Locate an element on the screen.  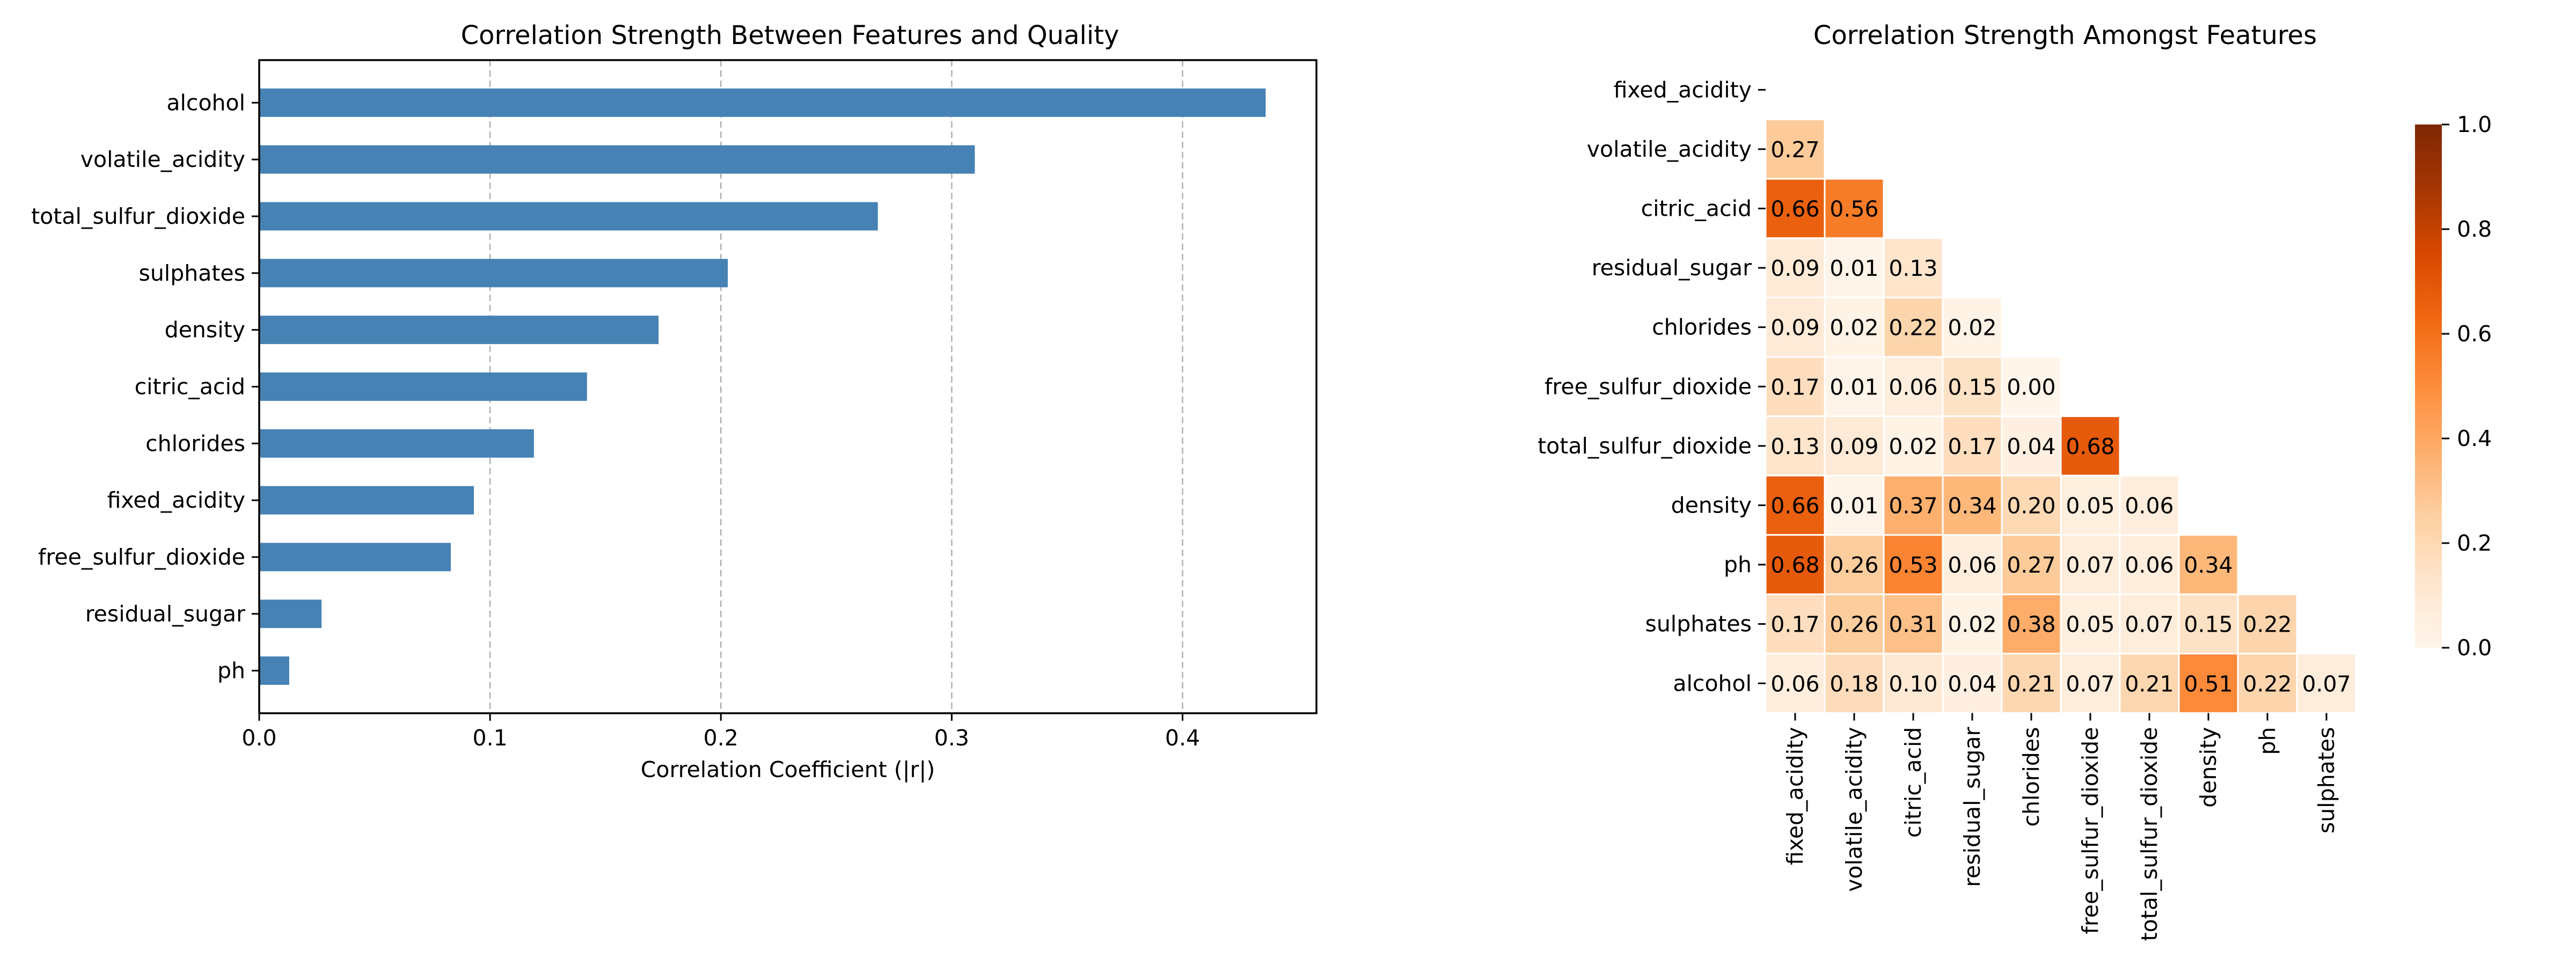
colorbar-tick-label: 0.0 is located at coordinates (2474, 648).